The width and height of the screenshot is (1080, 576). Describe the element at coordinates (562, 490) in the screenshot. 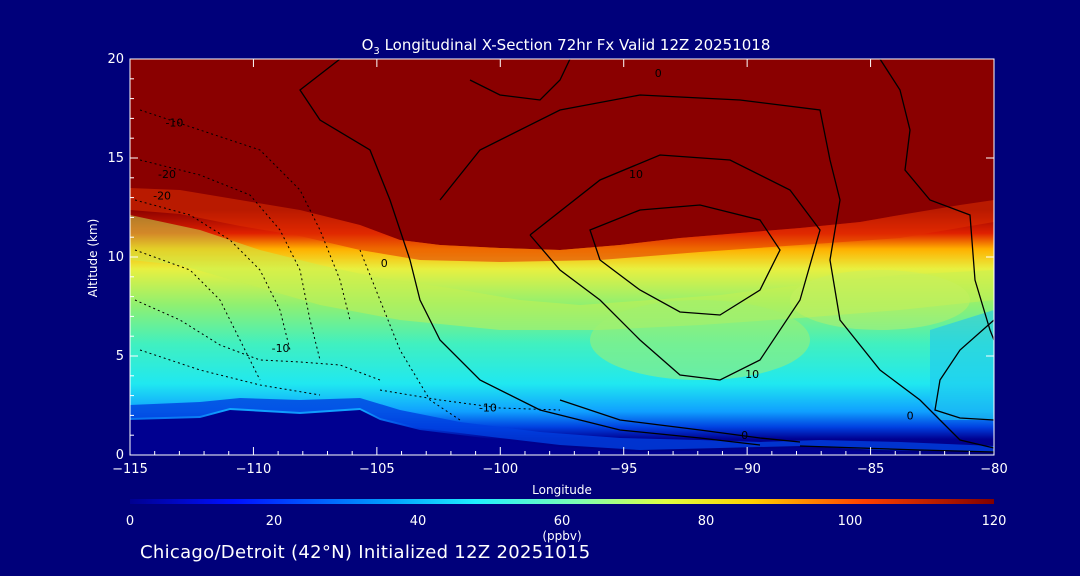

I see `x-axis-title: Longitude` at that location.